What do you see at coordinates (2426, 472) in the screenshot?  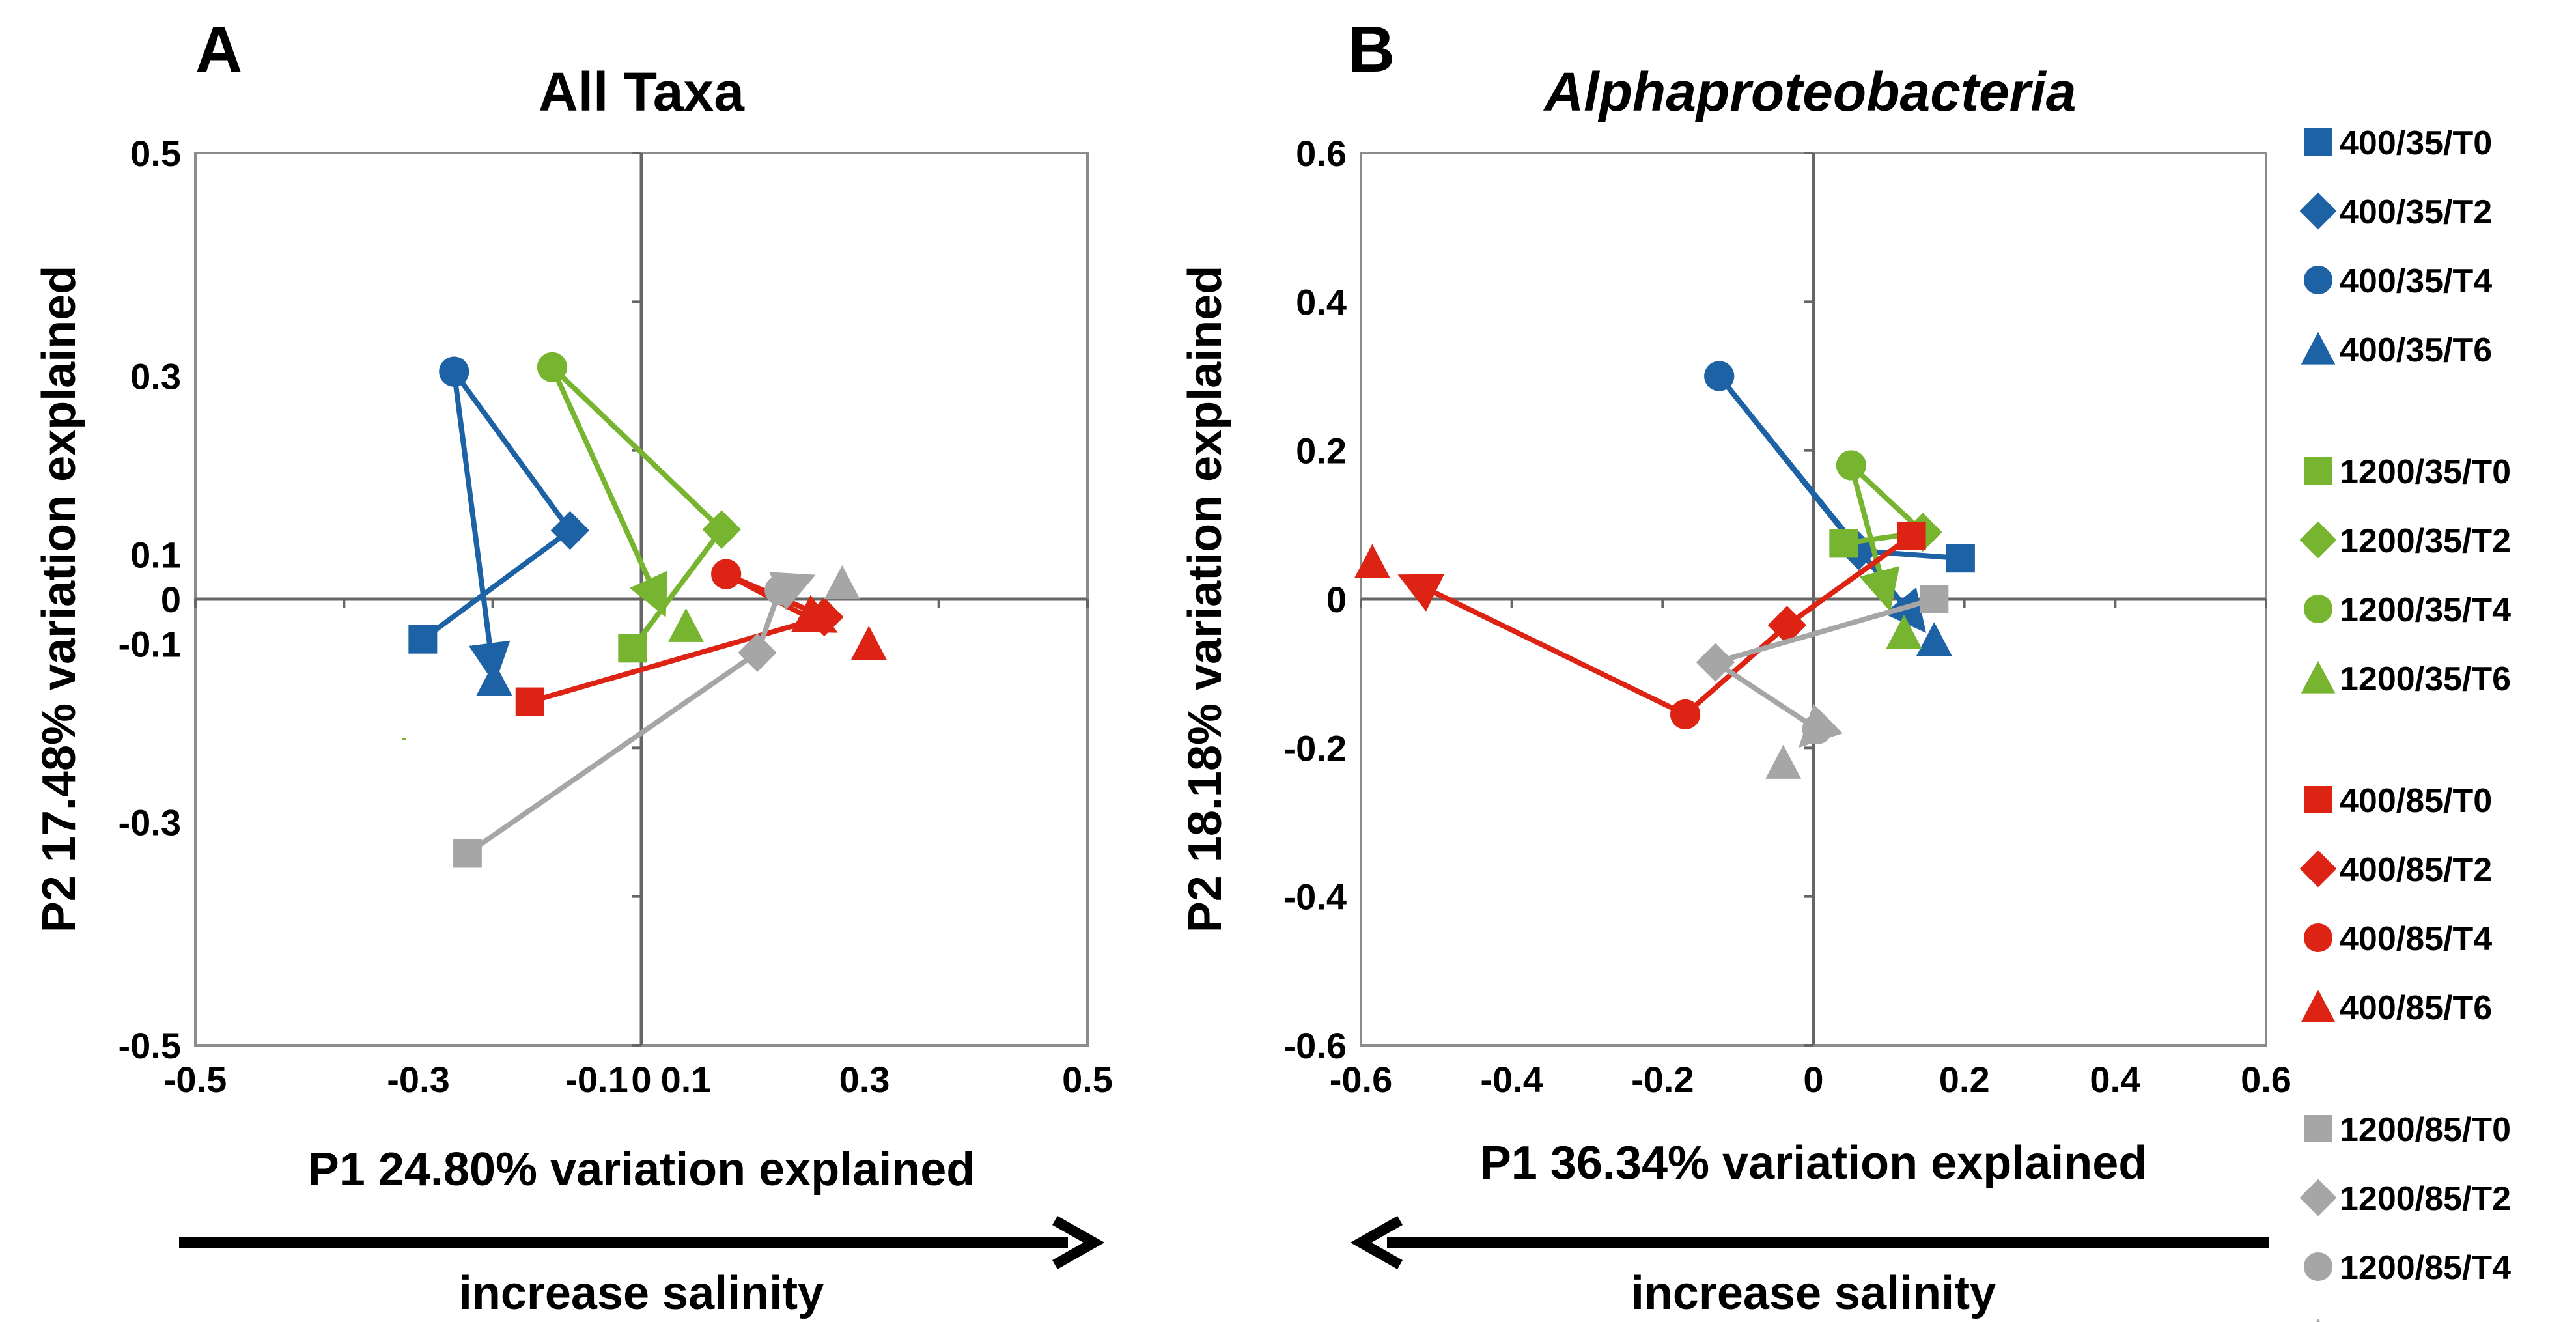 I see `legend-label: 1200/35/T0` at bounding box center [2426, 472].